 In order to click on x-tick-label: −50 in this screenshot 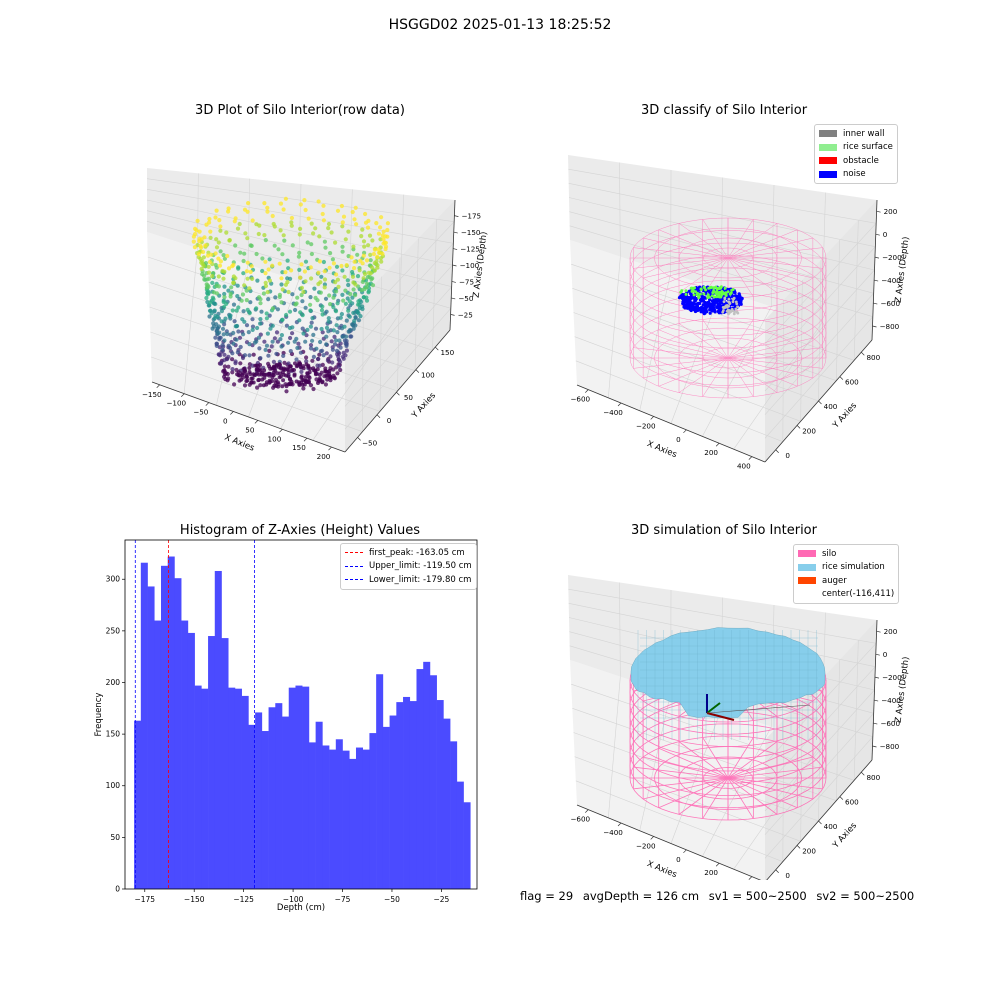, I will do `click(392, 899)`.